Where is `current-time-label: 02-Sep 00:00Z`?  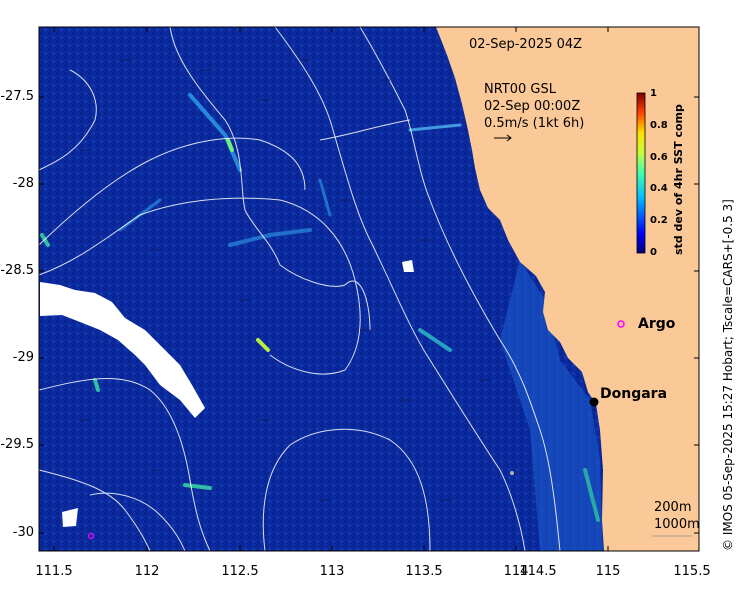 current-time-label: 02-Sep 00:00Z is located at coordinates (532, 106).